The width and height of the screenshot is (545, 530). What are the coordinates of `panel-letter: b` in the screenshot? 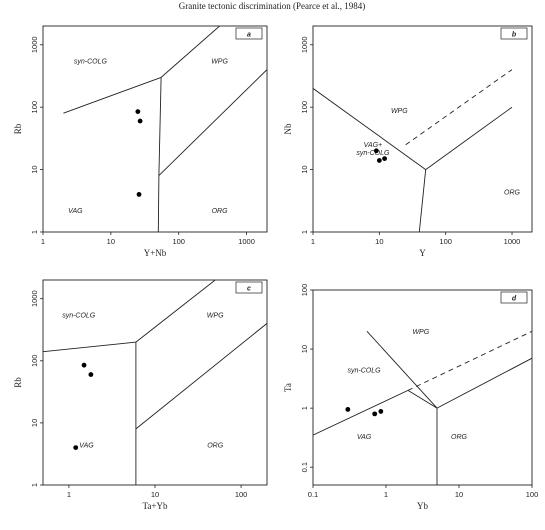 It's located at (514, 35).